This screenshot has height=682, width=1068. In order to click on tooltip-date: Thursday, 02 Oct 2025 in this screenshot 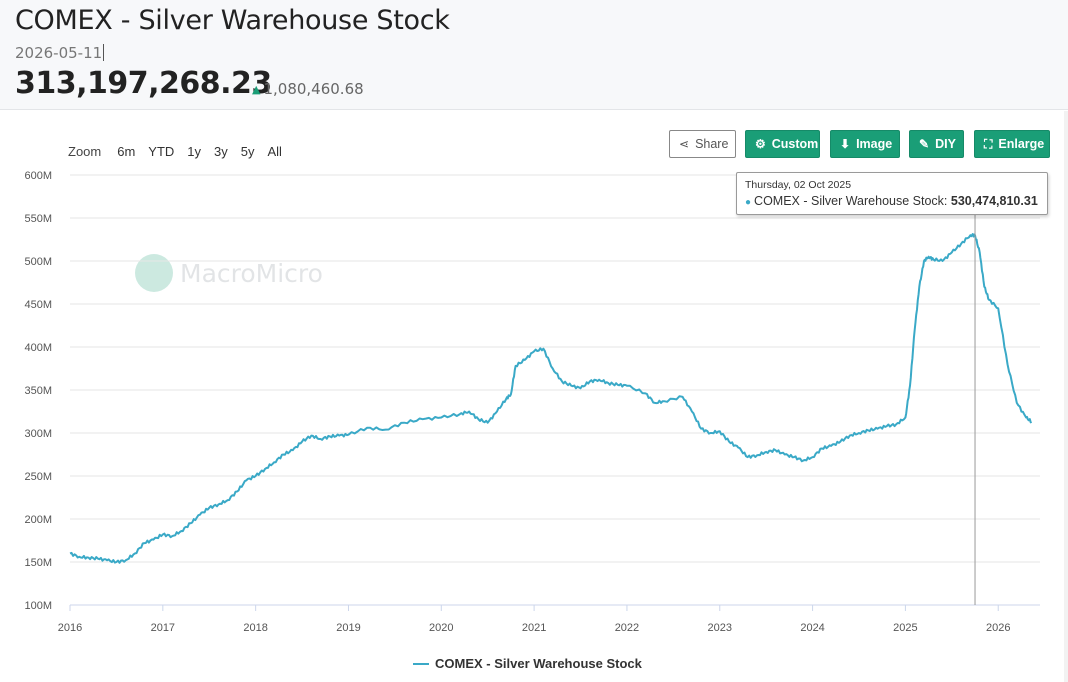, I will do `click(798, 185)`.